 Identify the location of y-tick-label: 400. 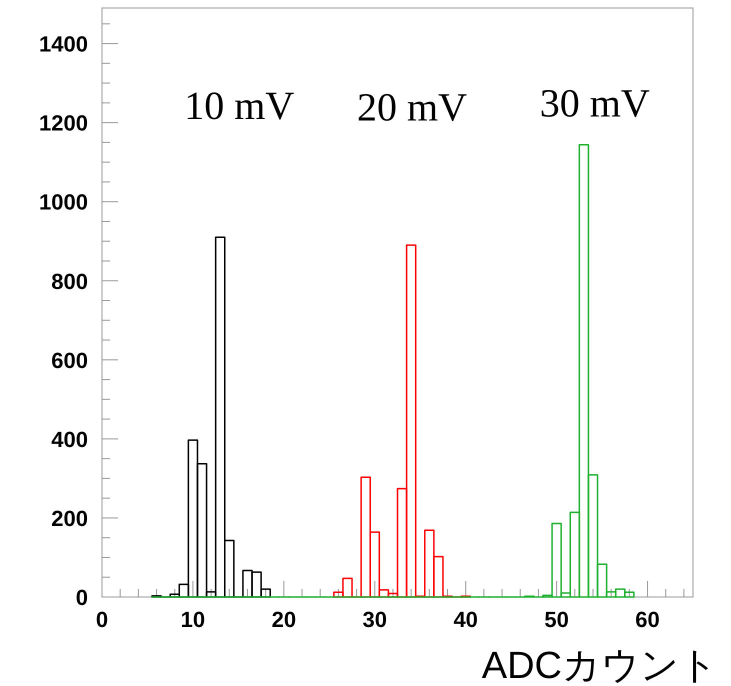
(69, 439).